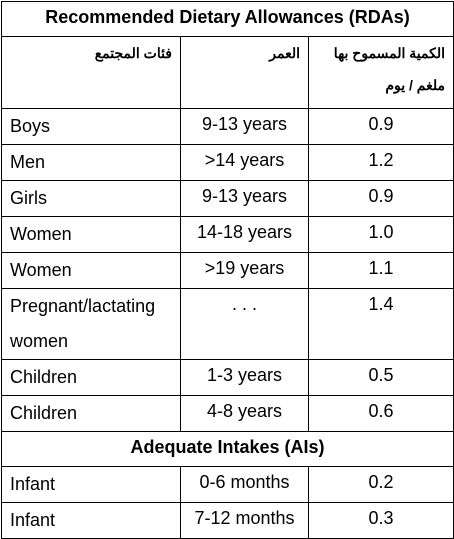  Describe the element at coordinates (244, 484) in the screenshot. I see `table-cell: 0-6 months` at that location.